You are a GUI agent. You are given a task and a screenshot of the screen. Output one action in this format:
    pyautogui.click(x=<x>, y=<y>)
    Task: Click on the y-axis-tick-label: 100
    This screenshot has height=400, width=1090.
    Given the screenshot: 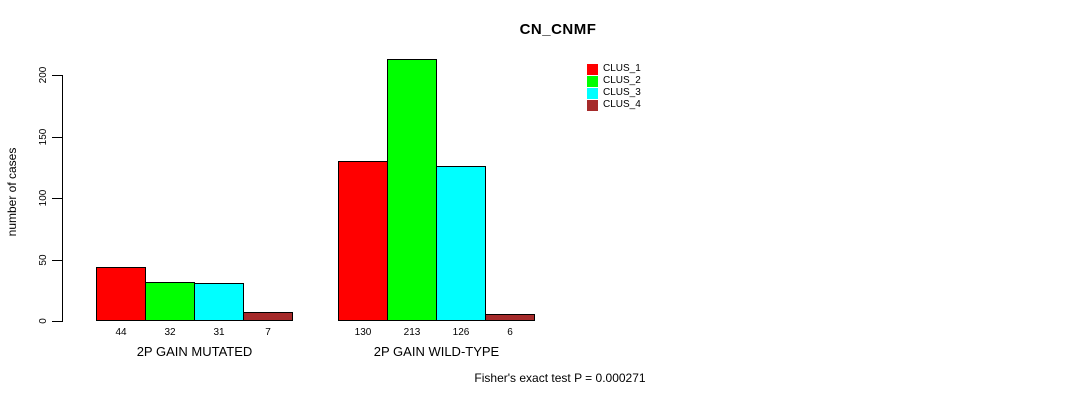 What is the action you would take?
    pyautogui.click(x=43, y=198)
    